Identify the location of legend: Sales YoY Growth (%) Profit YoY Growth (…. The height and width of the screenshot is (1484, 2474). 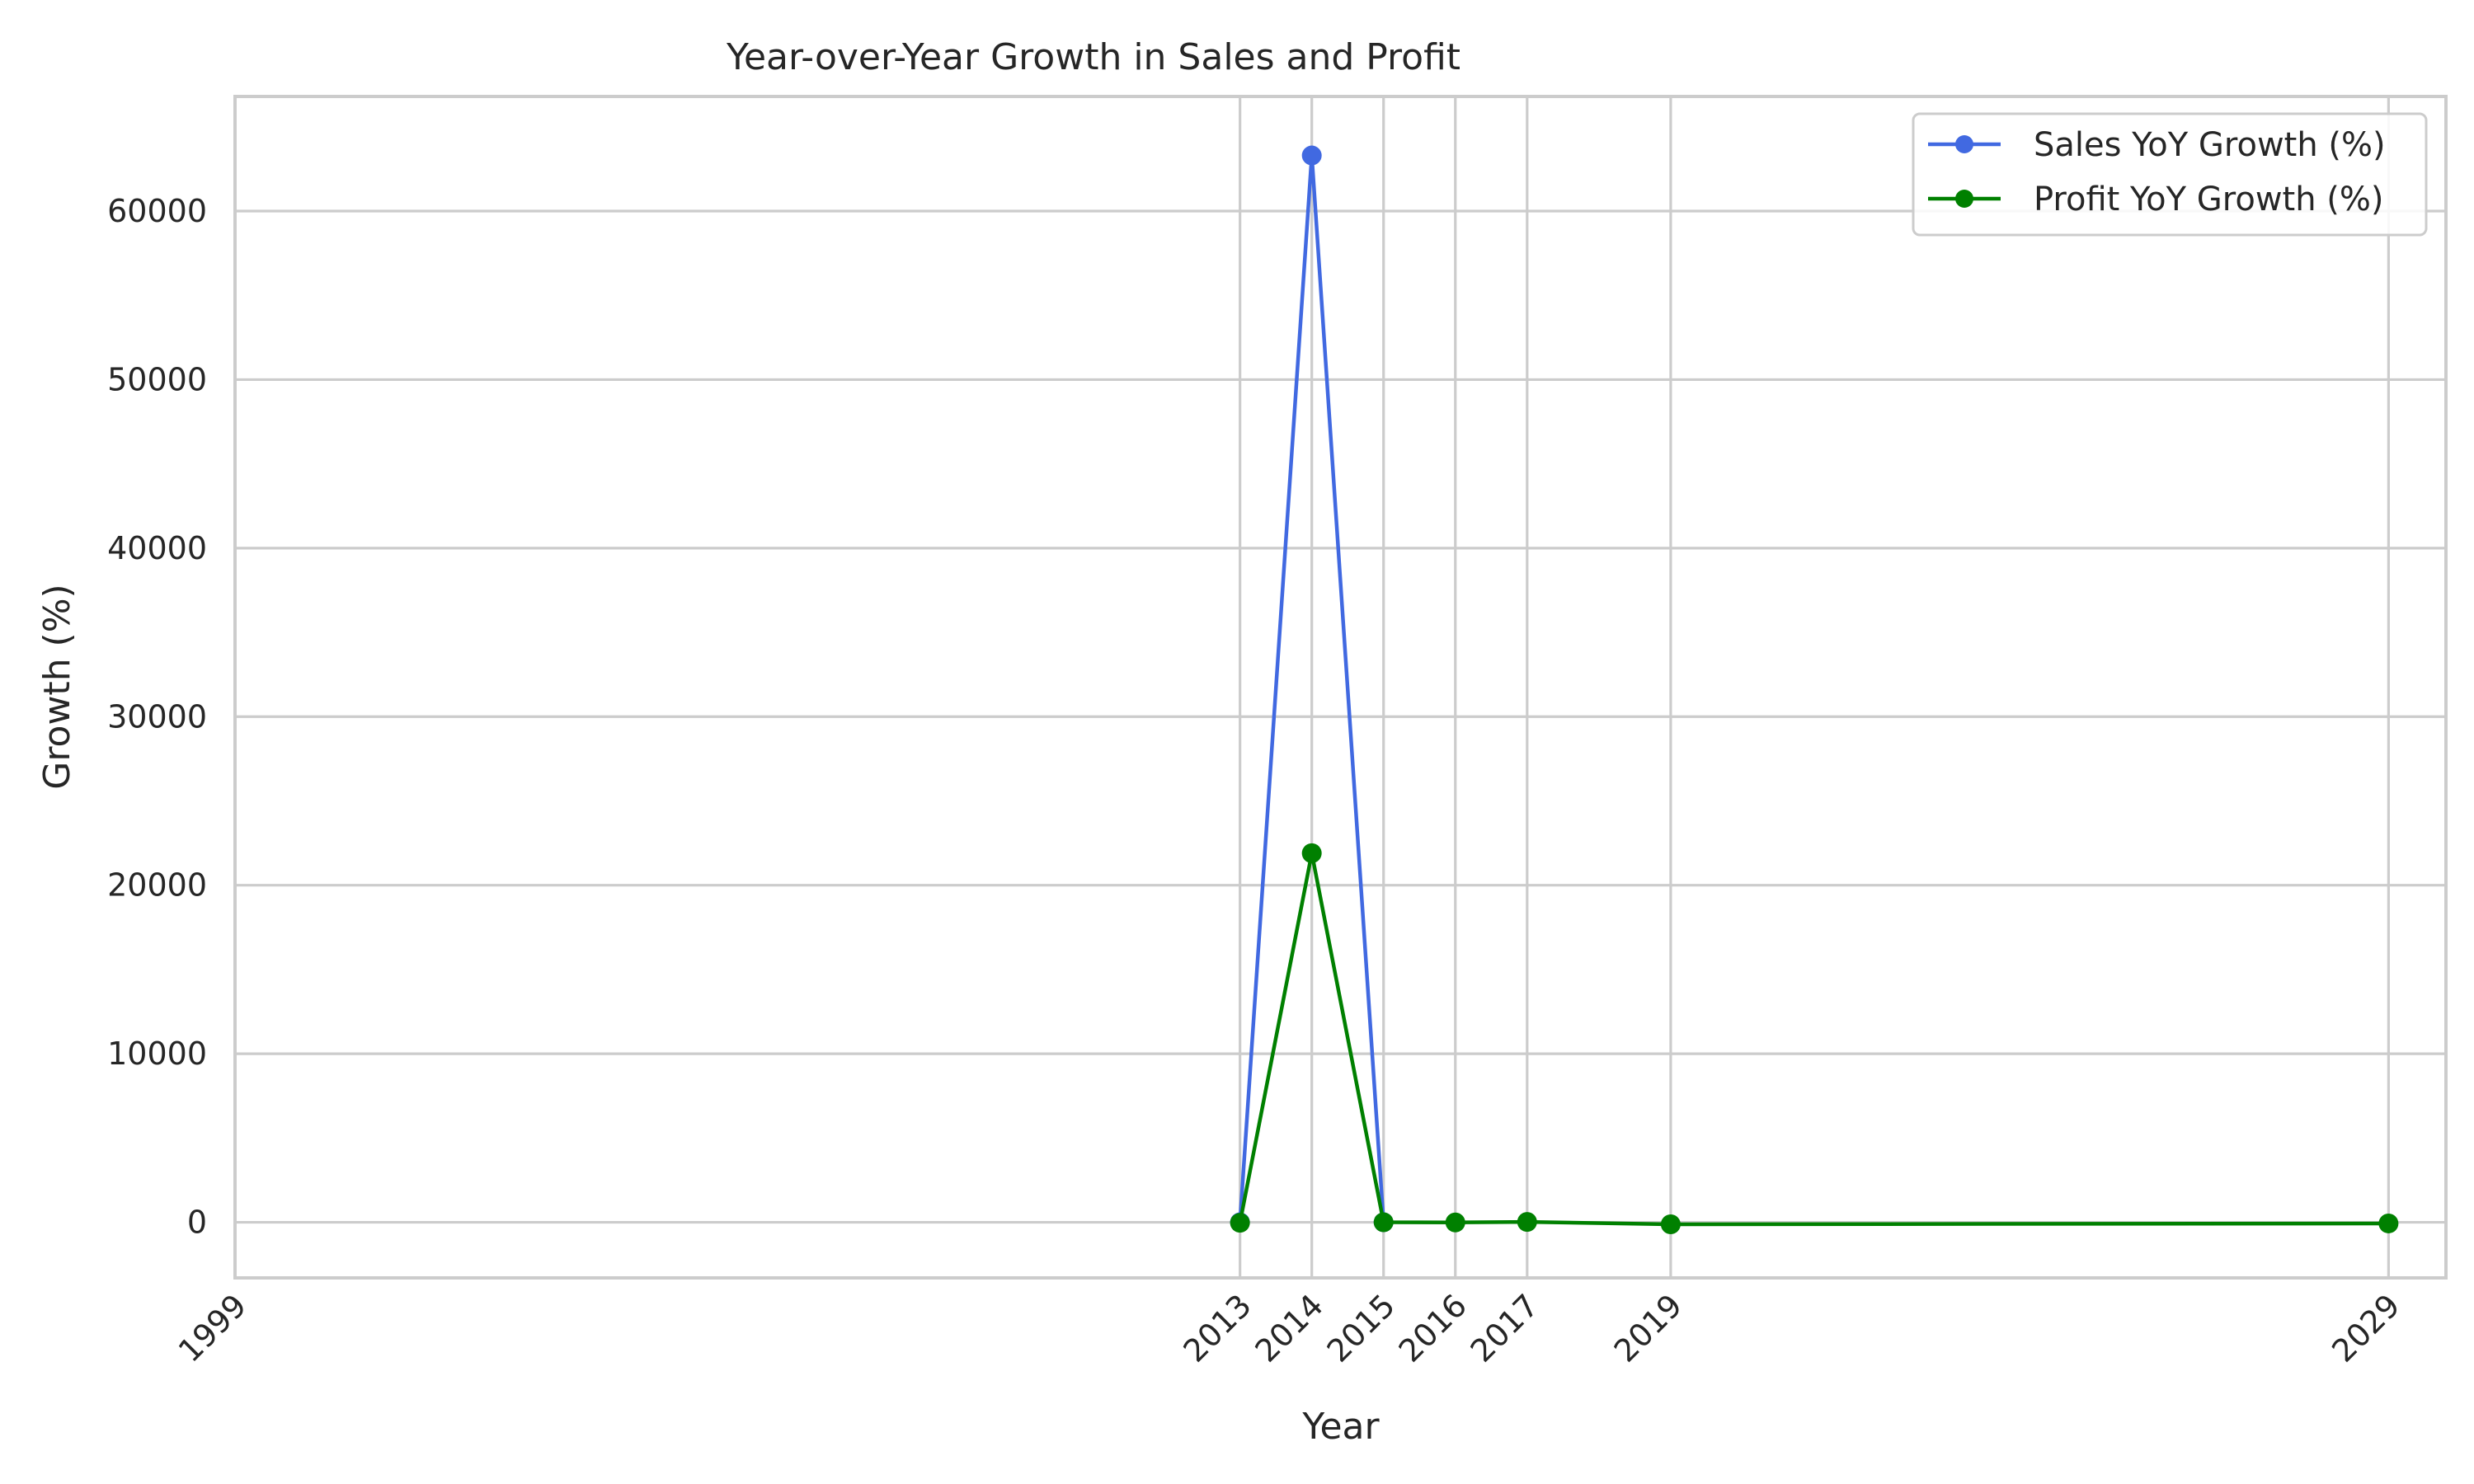
(2170, 174).